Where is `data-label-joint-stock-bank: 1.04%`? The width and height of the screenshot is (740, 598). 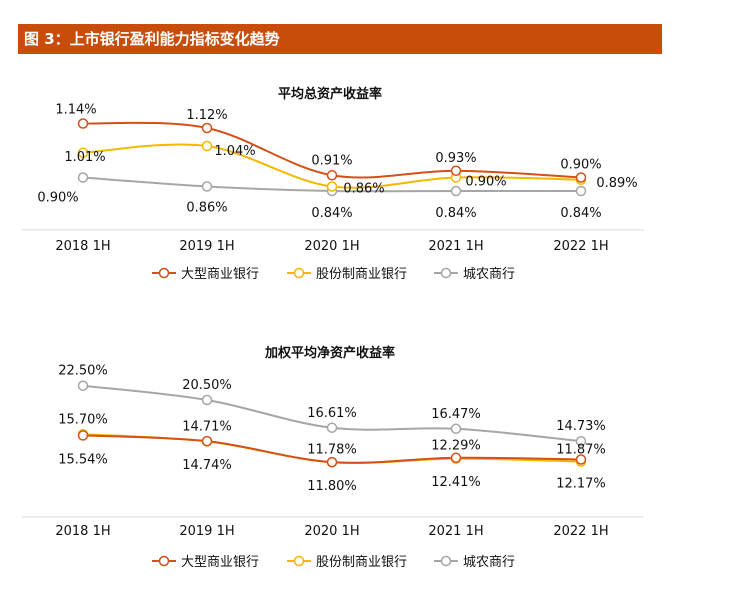
data-label-joint-stock-bank: 1.04% is located at coordinates (234, 151).